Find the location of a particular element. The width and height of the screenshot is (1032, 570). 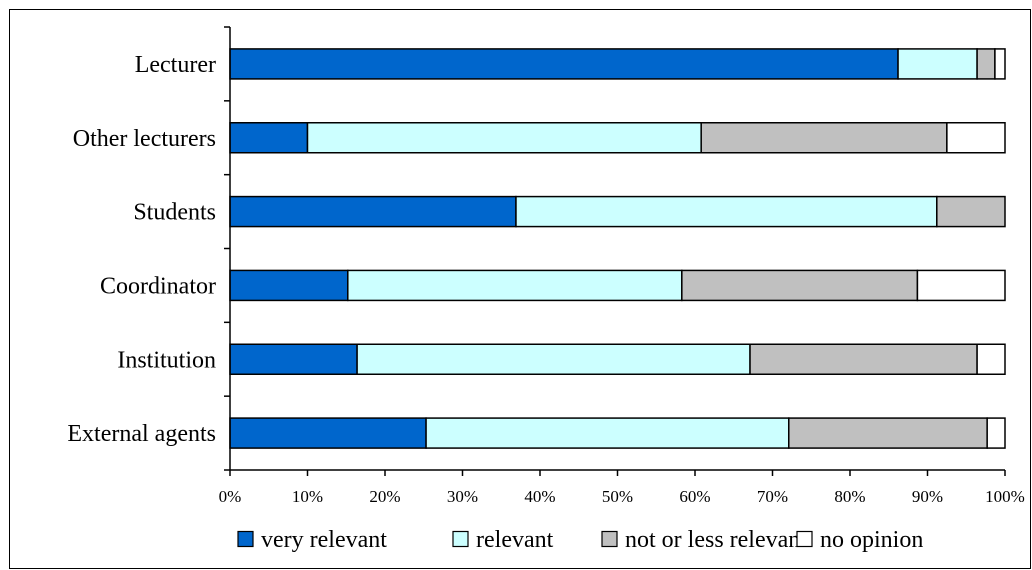

x-tick-label: 100% is located at coordinates (1005, 496).